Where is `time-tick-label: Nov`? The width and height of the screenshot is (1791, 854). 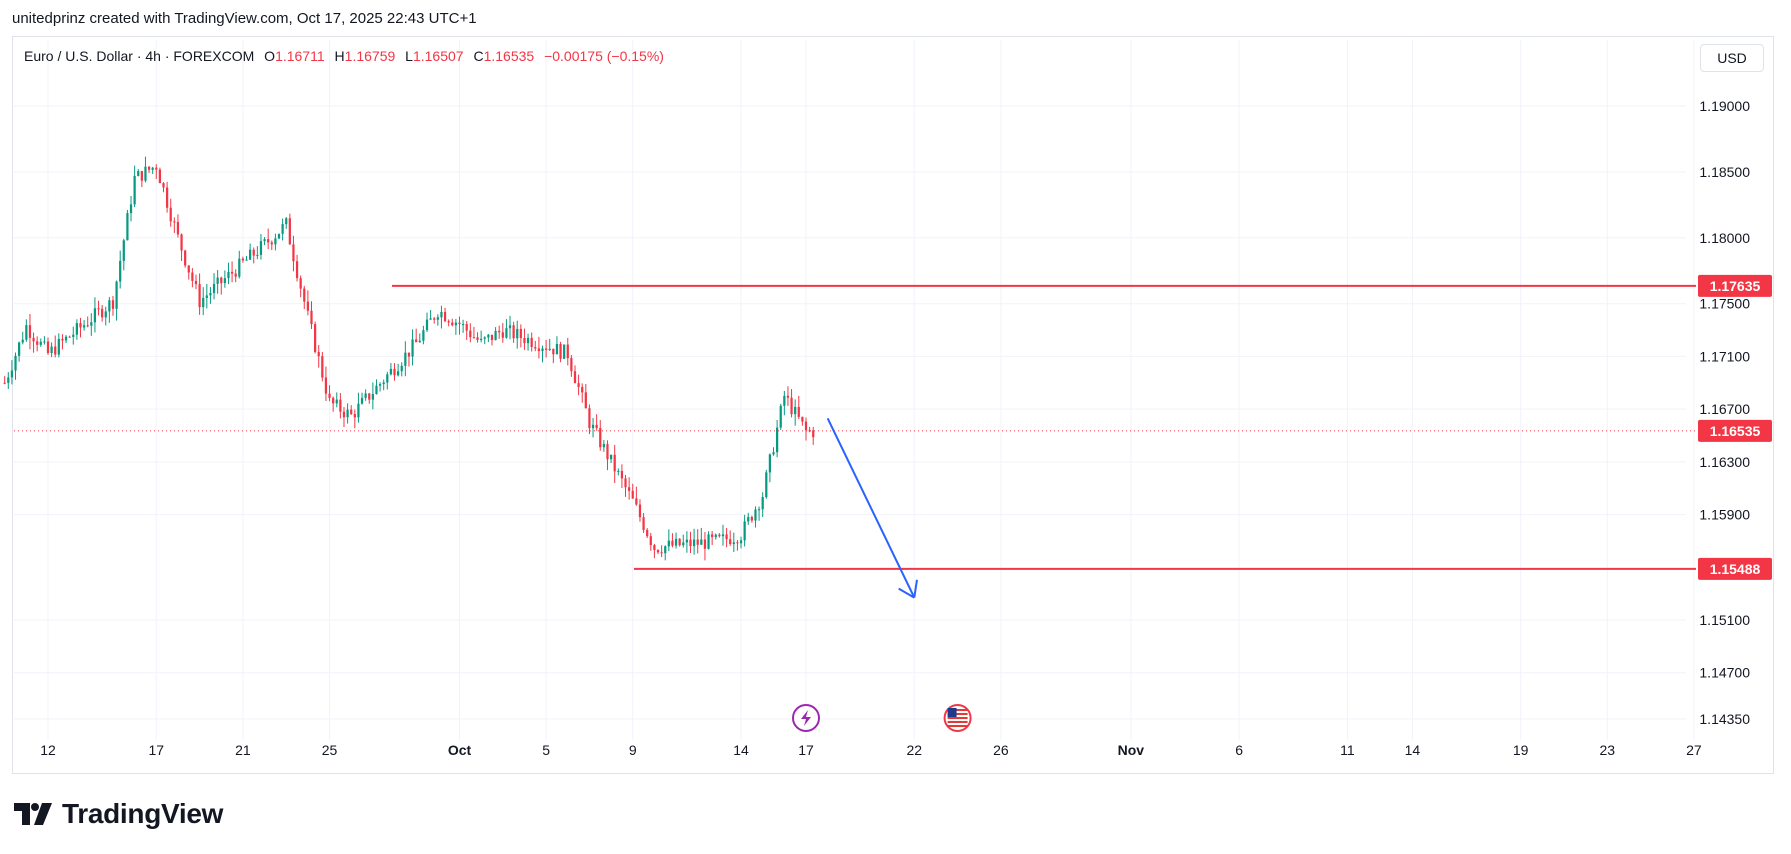 time-tick-label: Nov is located at coordinates (1131, 750).